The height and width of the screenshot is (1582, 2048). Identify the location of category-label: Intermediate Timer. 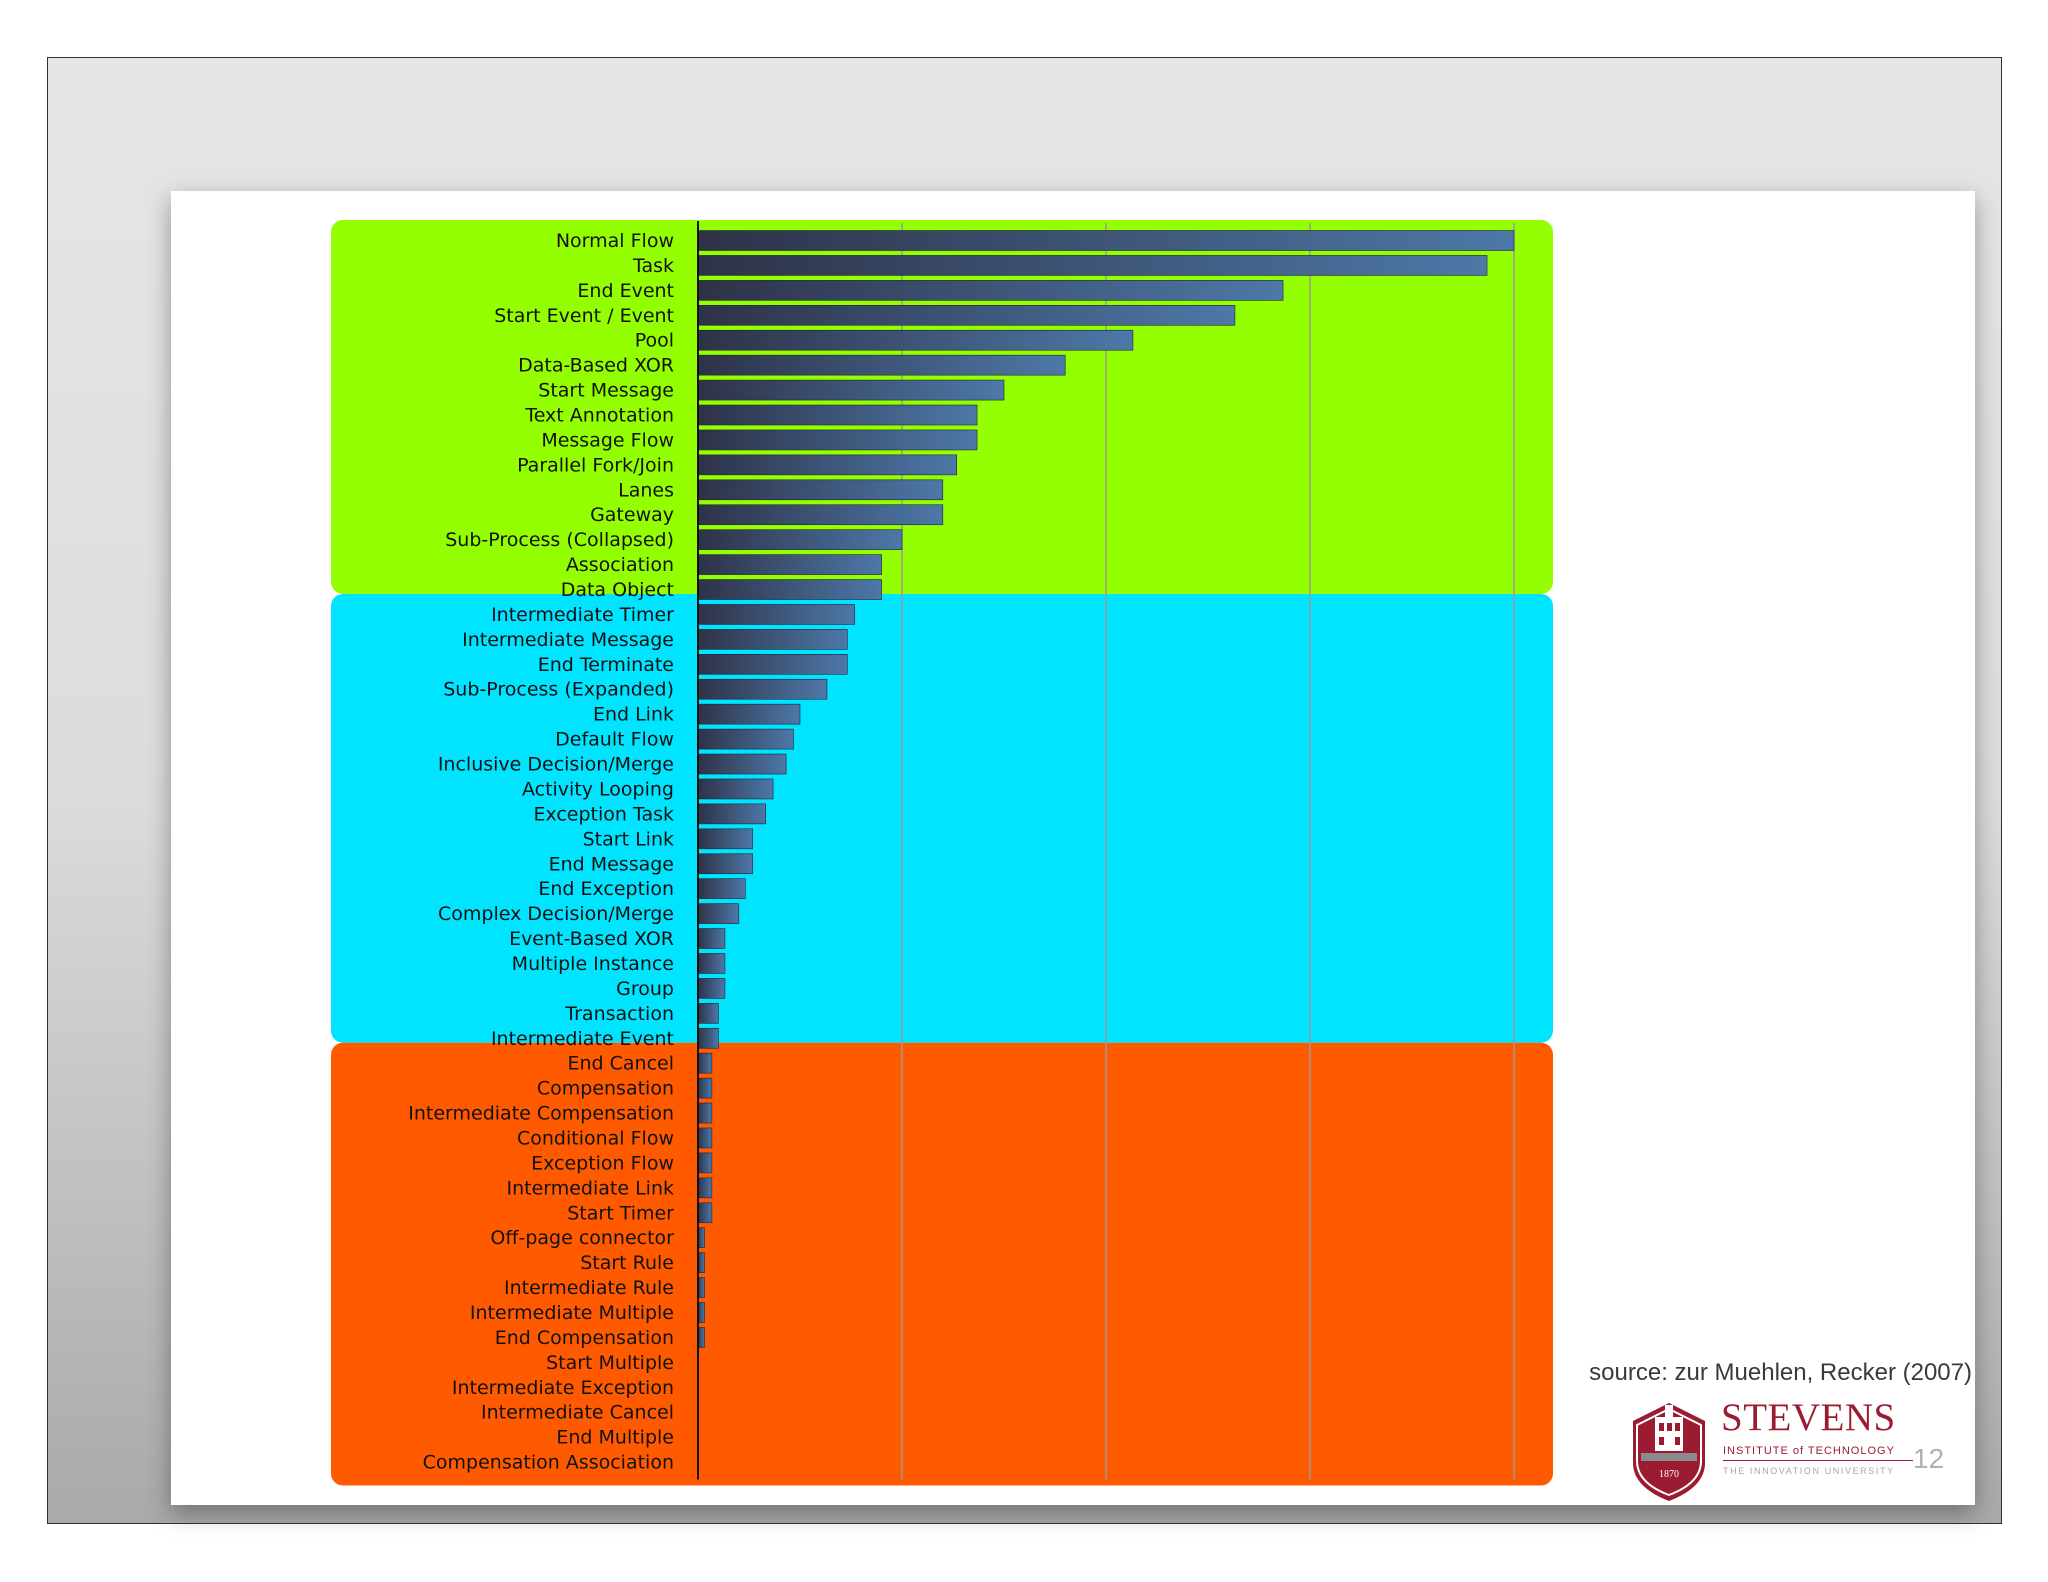
(582, 615).